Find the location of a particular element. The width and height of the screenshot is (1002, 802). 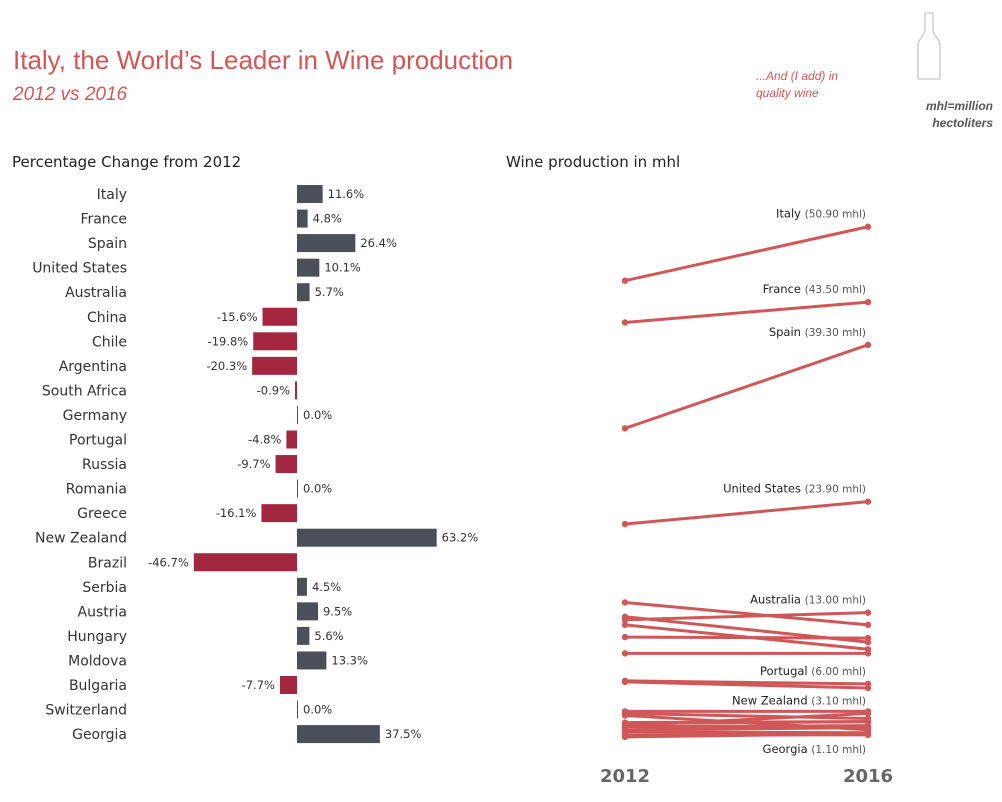

bar-italy is located at coordinates (310, 194).